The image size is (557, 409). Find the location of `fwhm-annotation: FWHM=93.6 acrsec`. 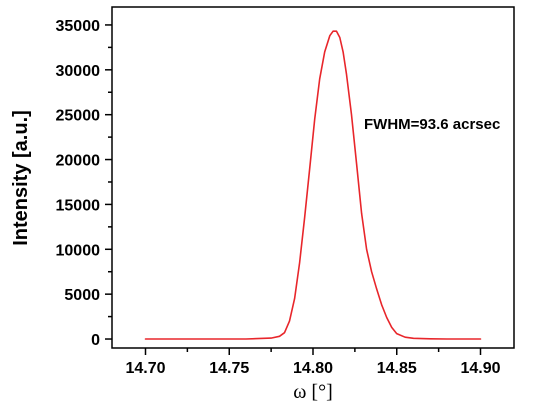

fwhm-annotation: FWHM=93.6 acrsec is located at coordinates (432, 124).